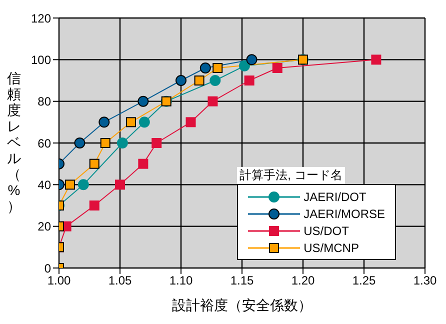  I want to click on x-tick-label: 1.05, so click(120, 281).